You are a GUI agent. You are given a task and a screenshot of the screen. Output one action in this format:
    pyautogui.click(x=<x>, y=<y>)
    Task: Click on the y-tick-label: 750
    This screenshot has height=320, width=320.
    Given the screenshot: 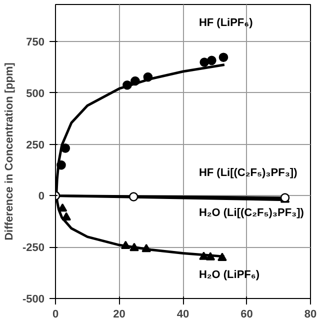 What is the action you would take?
    pyautogui.click(x=35, y=42)
    